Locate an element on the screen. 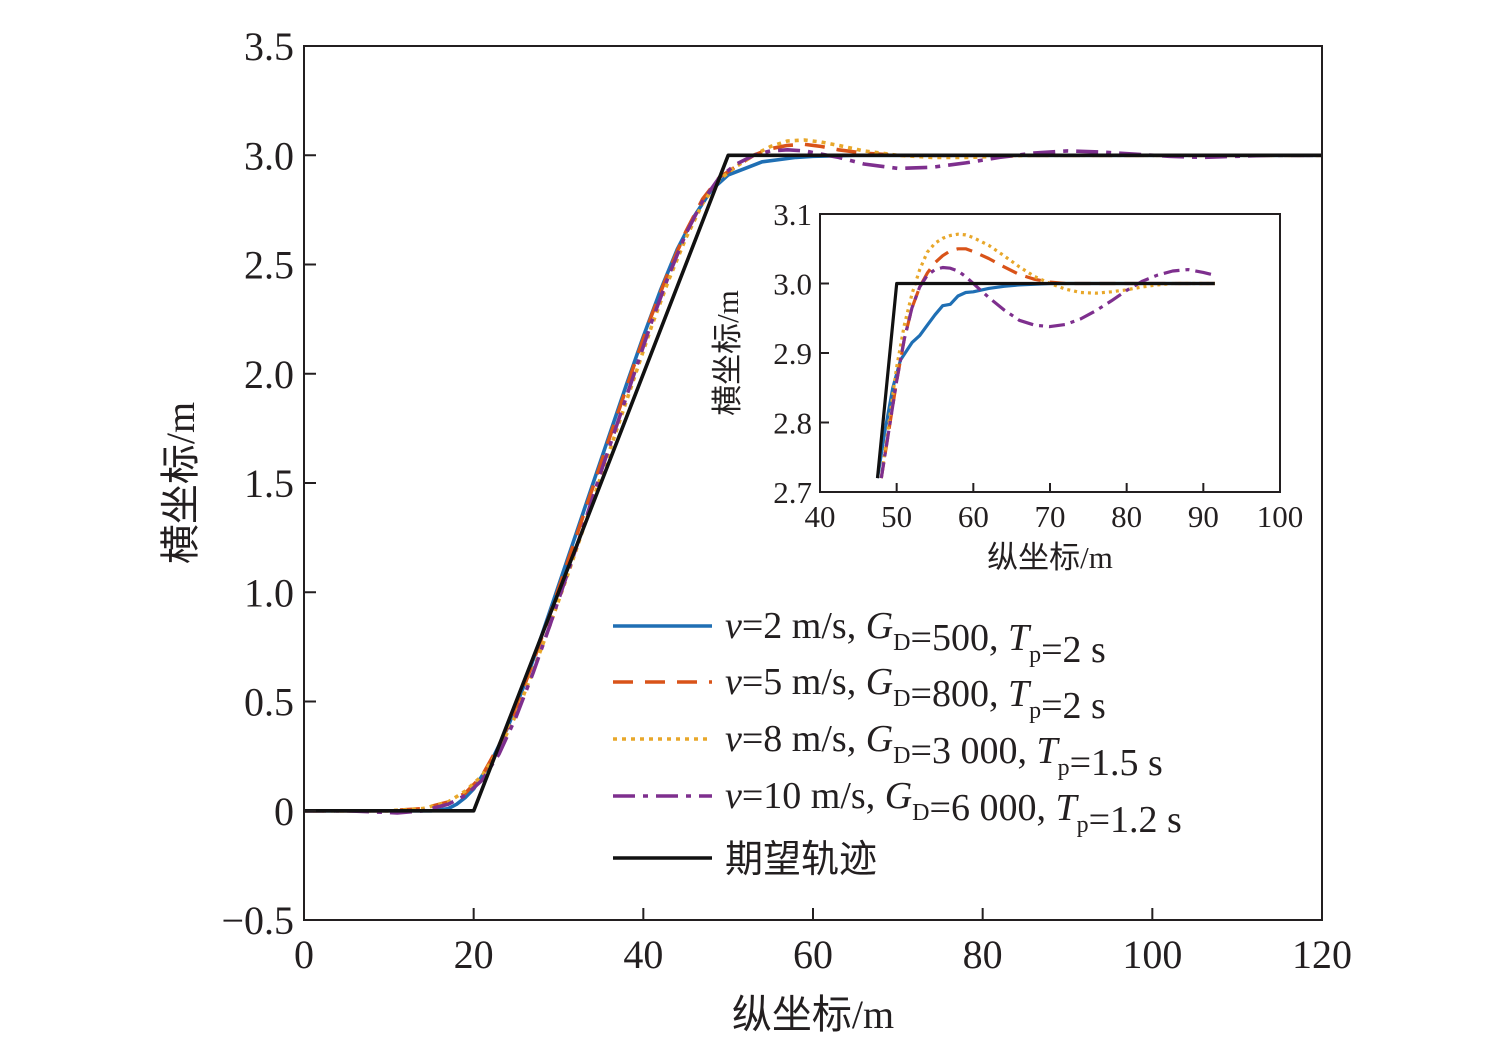  inset-ytick-label: 3.0 is located at coordinates (792, 283).